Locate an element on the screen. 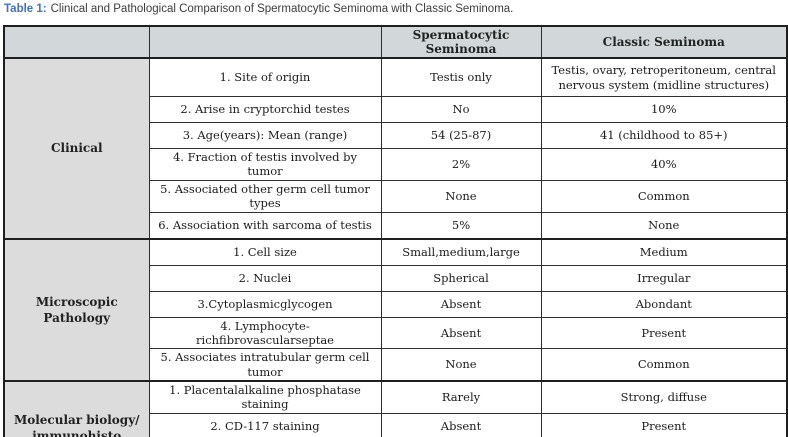  table-row: 2. Arise in cryptorchid testes No 10% is located at coordinates (396, 109).